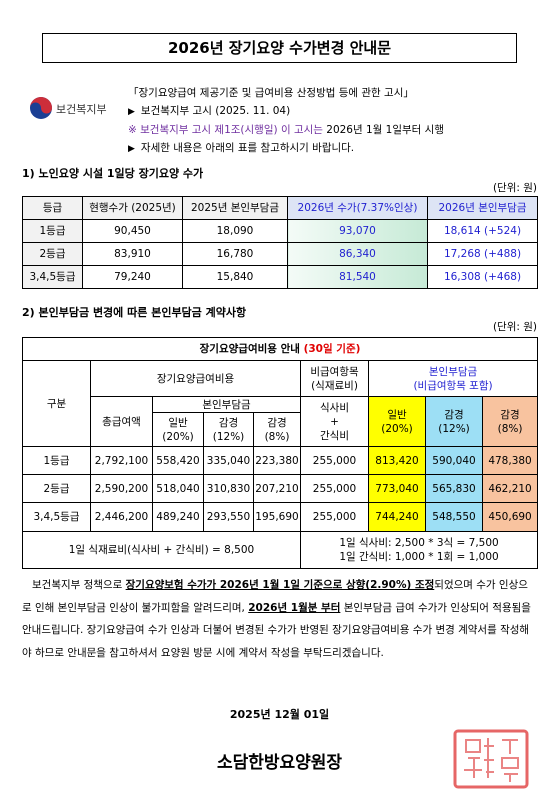  What do you see at coordinates (397, 517) in the screenshot?
I see `table-cell: 744,240` at bounding box center [397, 517].